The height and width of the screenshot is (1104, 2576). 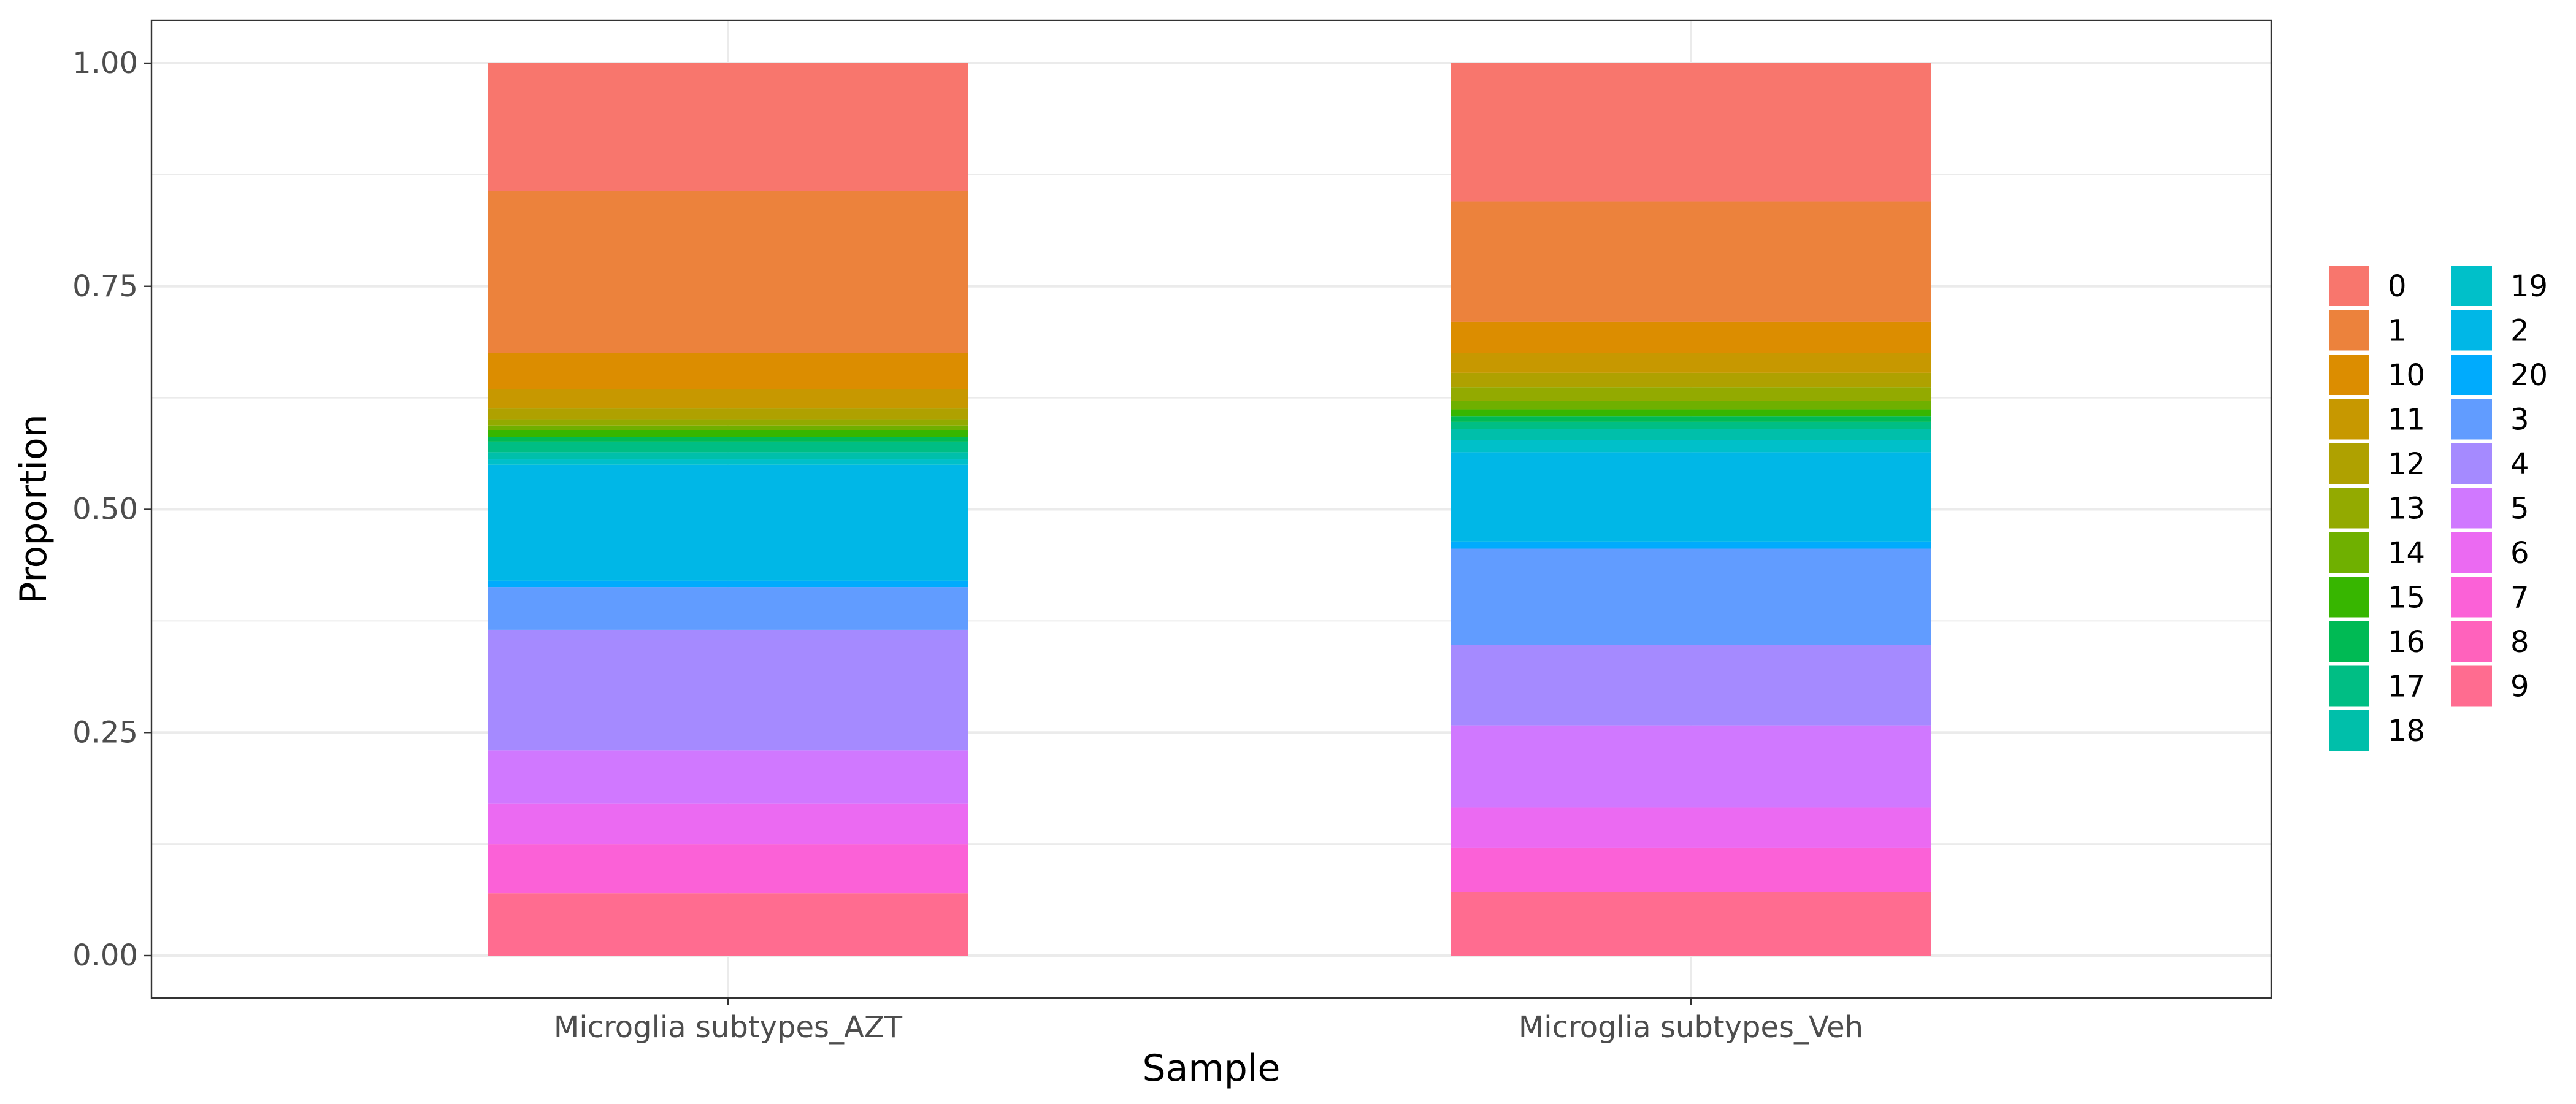 What do you see at coordinates (2406, 464) in the screenshot?
I see `legend-label: 12` at bounding box center [2406, 464].